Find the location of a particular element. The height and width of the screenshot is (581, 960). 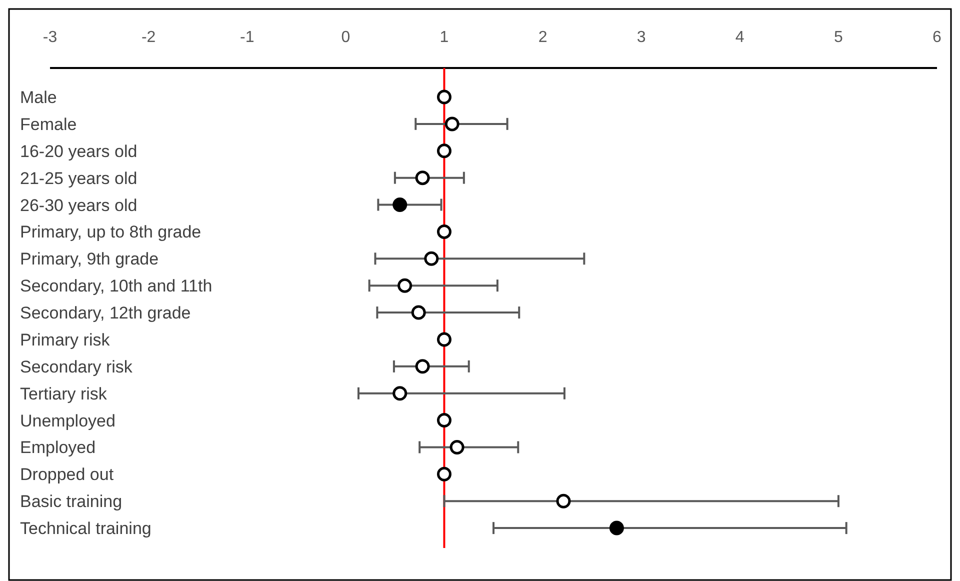

x-tick-label: -2 is located at coordinates (148, 37).